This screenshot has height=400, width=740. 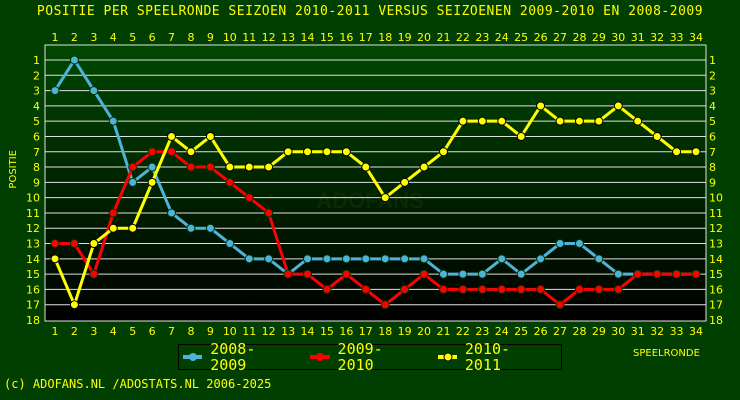 I want to click on y-axis-label: POSITIE, so click(x=13, y=169).